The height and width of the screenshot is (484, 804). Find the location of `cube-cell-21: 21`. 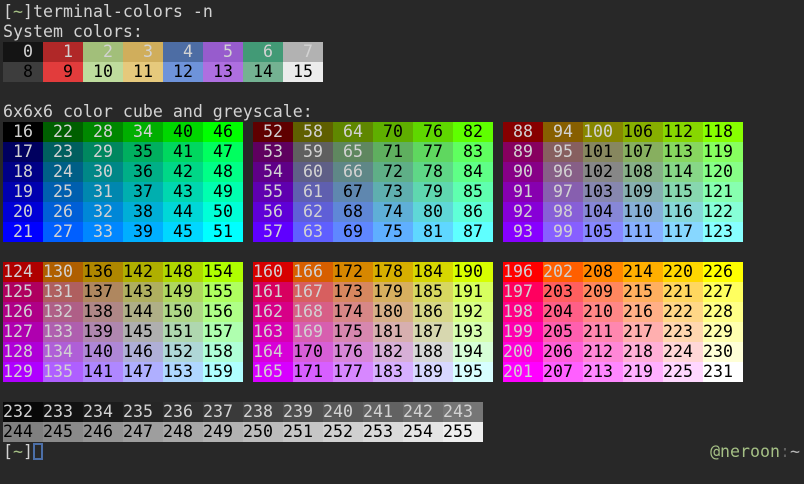

cube-cell-21: 21 is located at coordinates (23, 232).